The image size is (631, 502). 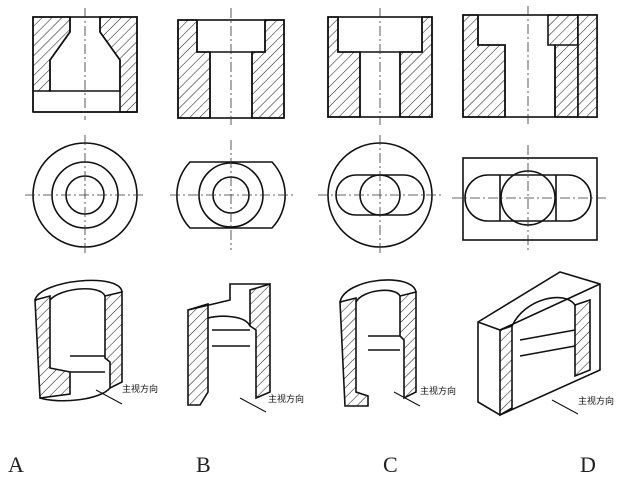 I want to click on option-c-top-view, so click(x=380, y=195).